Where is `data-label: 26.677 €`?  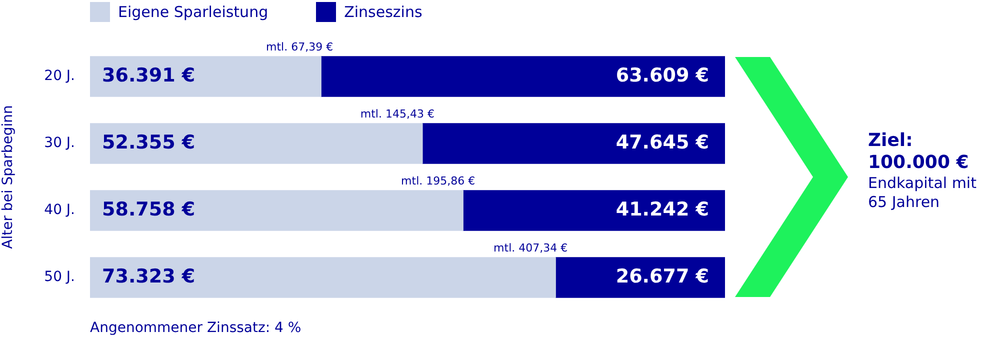
data-label: 26.677 € is located at coordinates (662, 276).